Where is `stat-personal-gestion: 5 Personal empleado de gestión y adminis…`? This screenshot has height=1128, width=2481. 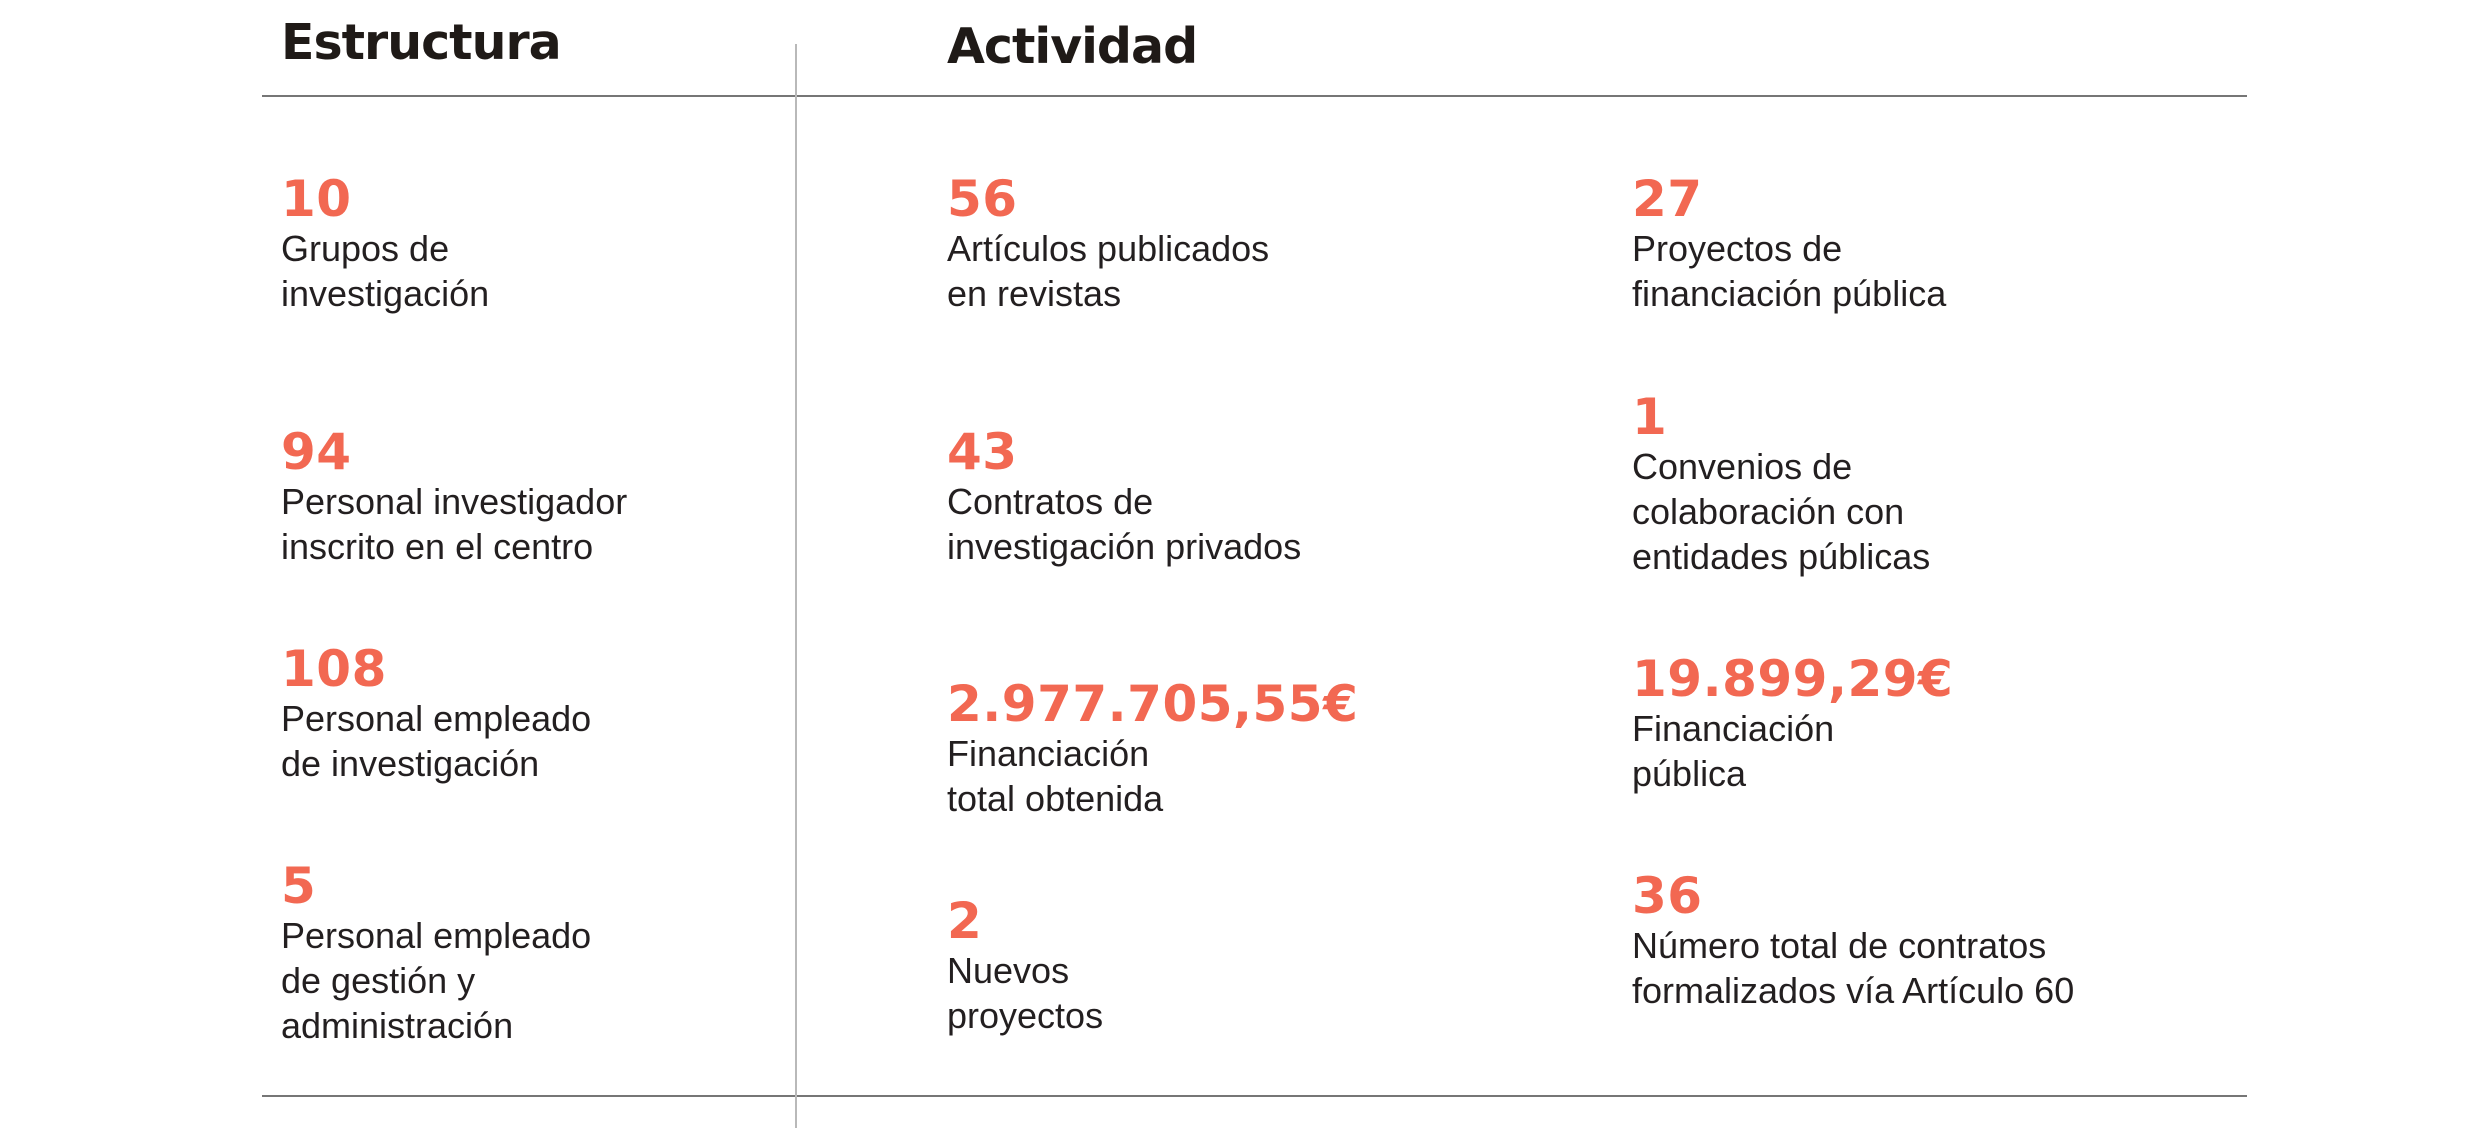
stat-personal-gestion: 5 Personal empleado de gestión y adminis… is located at coordinates (561, 953).